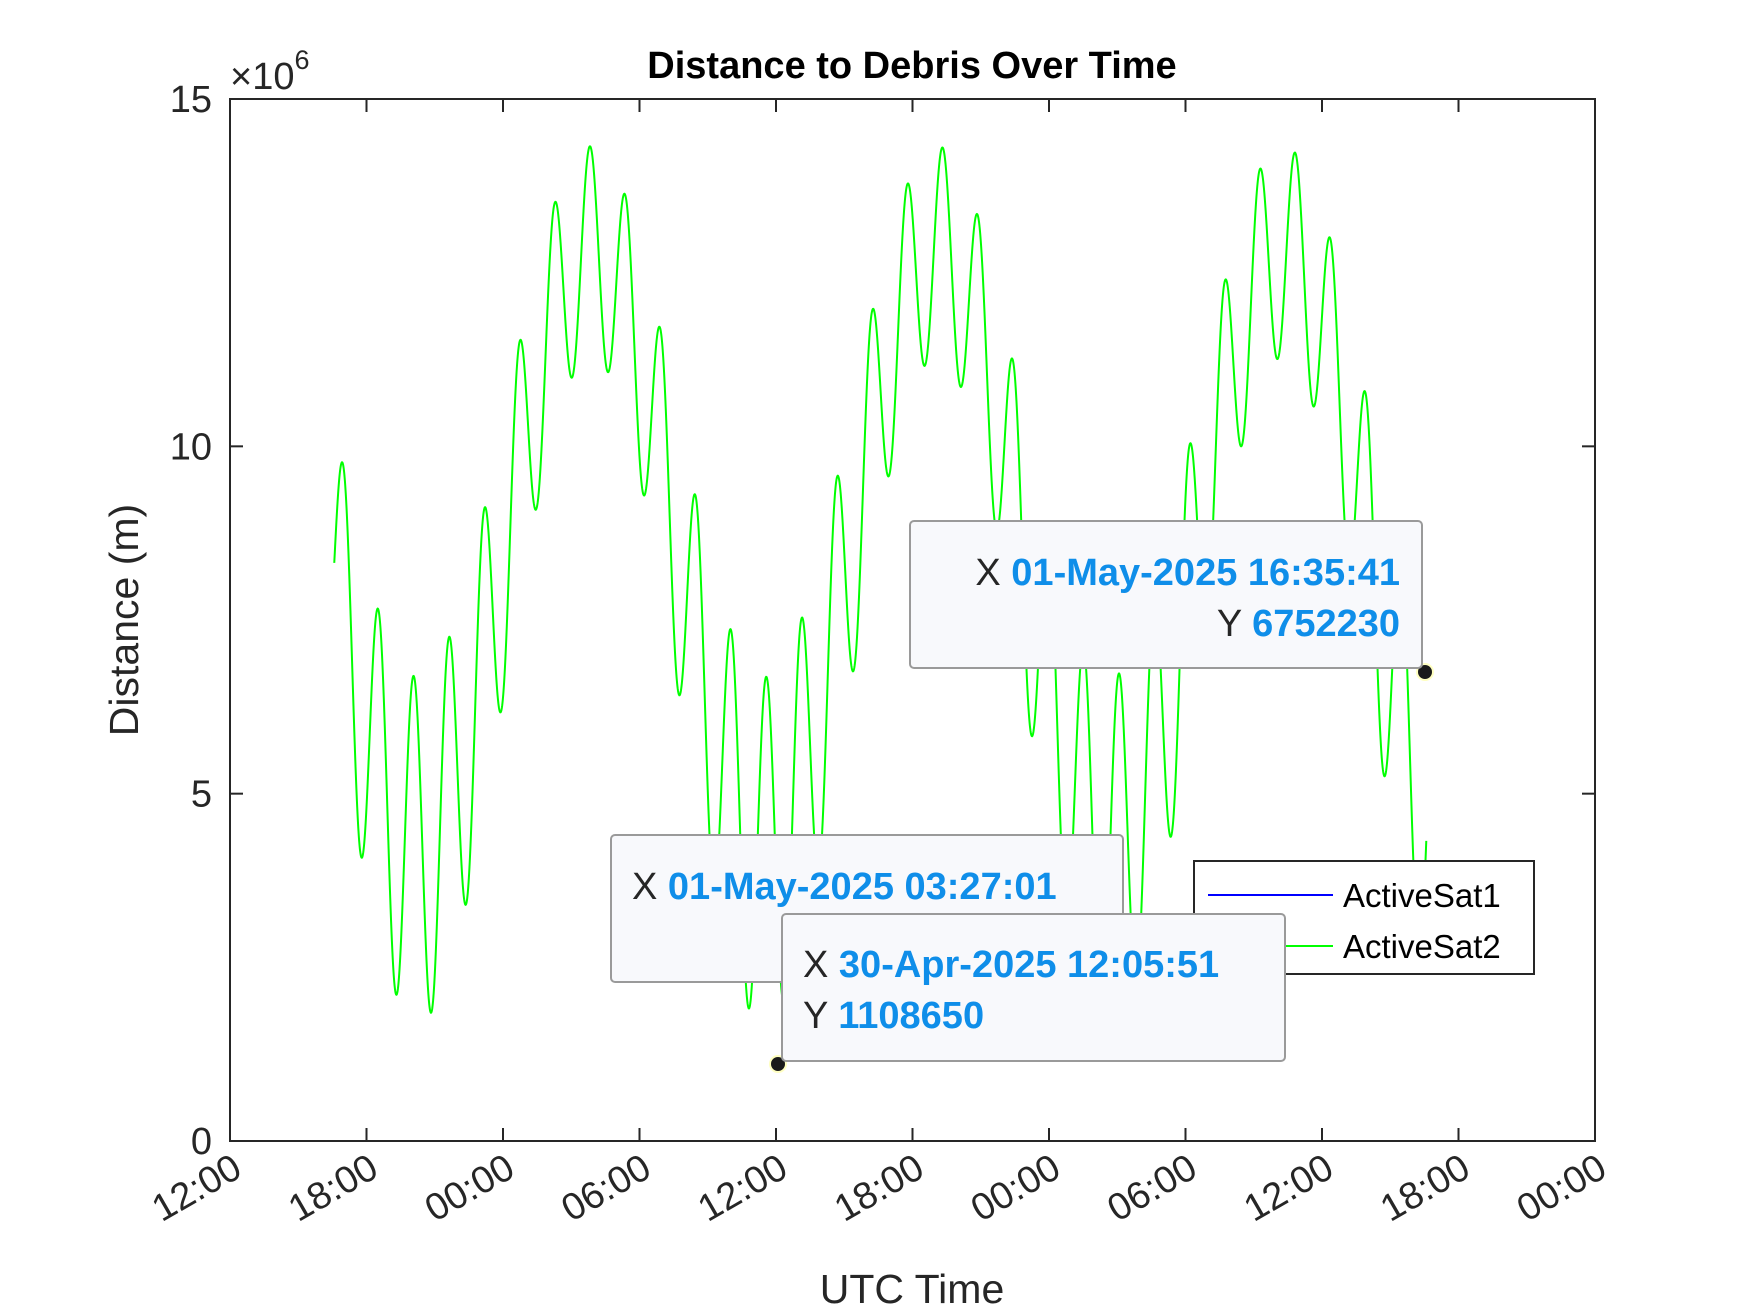 The height and width of the screenshot is (1313, 1750). Describe the element at coordinates (911, 66) in the screenshot. I see `chart-title: Distance to Debris Over Time` at that location.